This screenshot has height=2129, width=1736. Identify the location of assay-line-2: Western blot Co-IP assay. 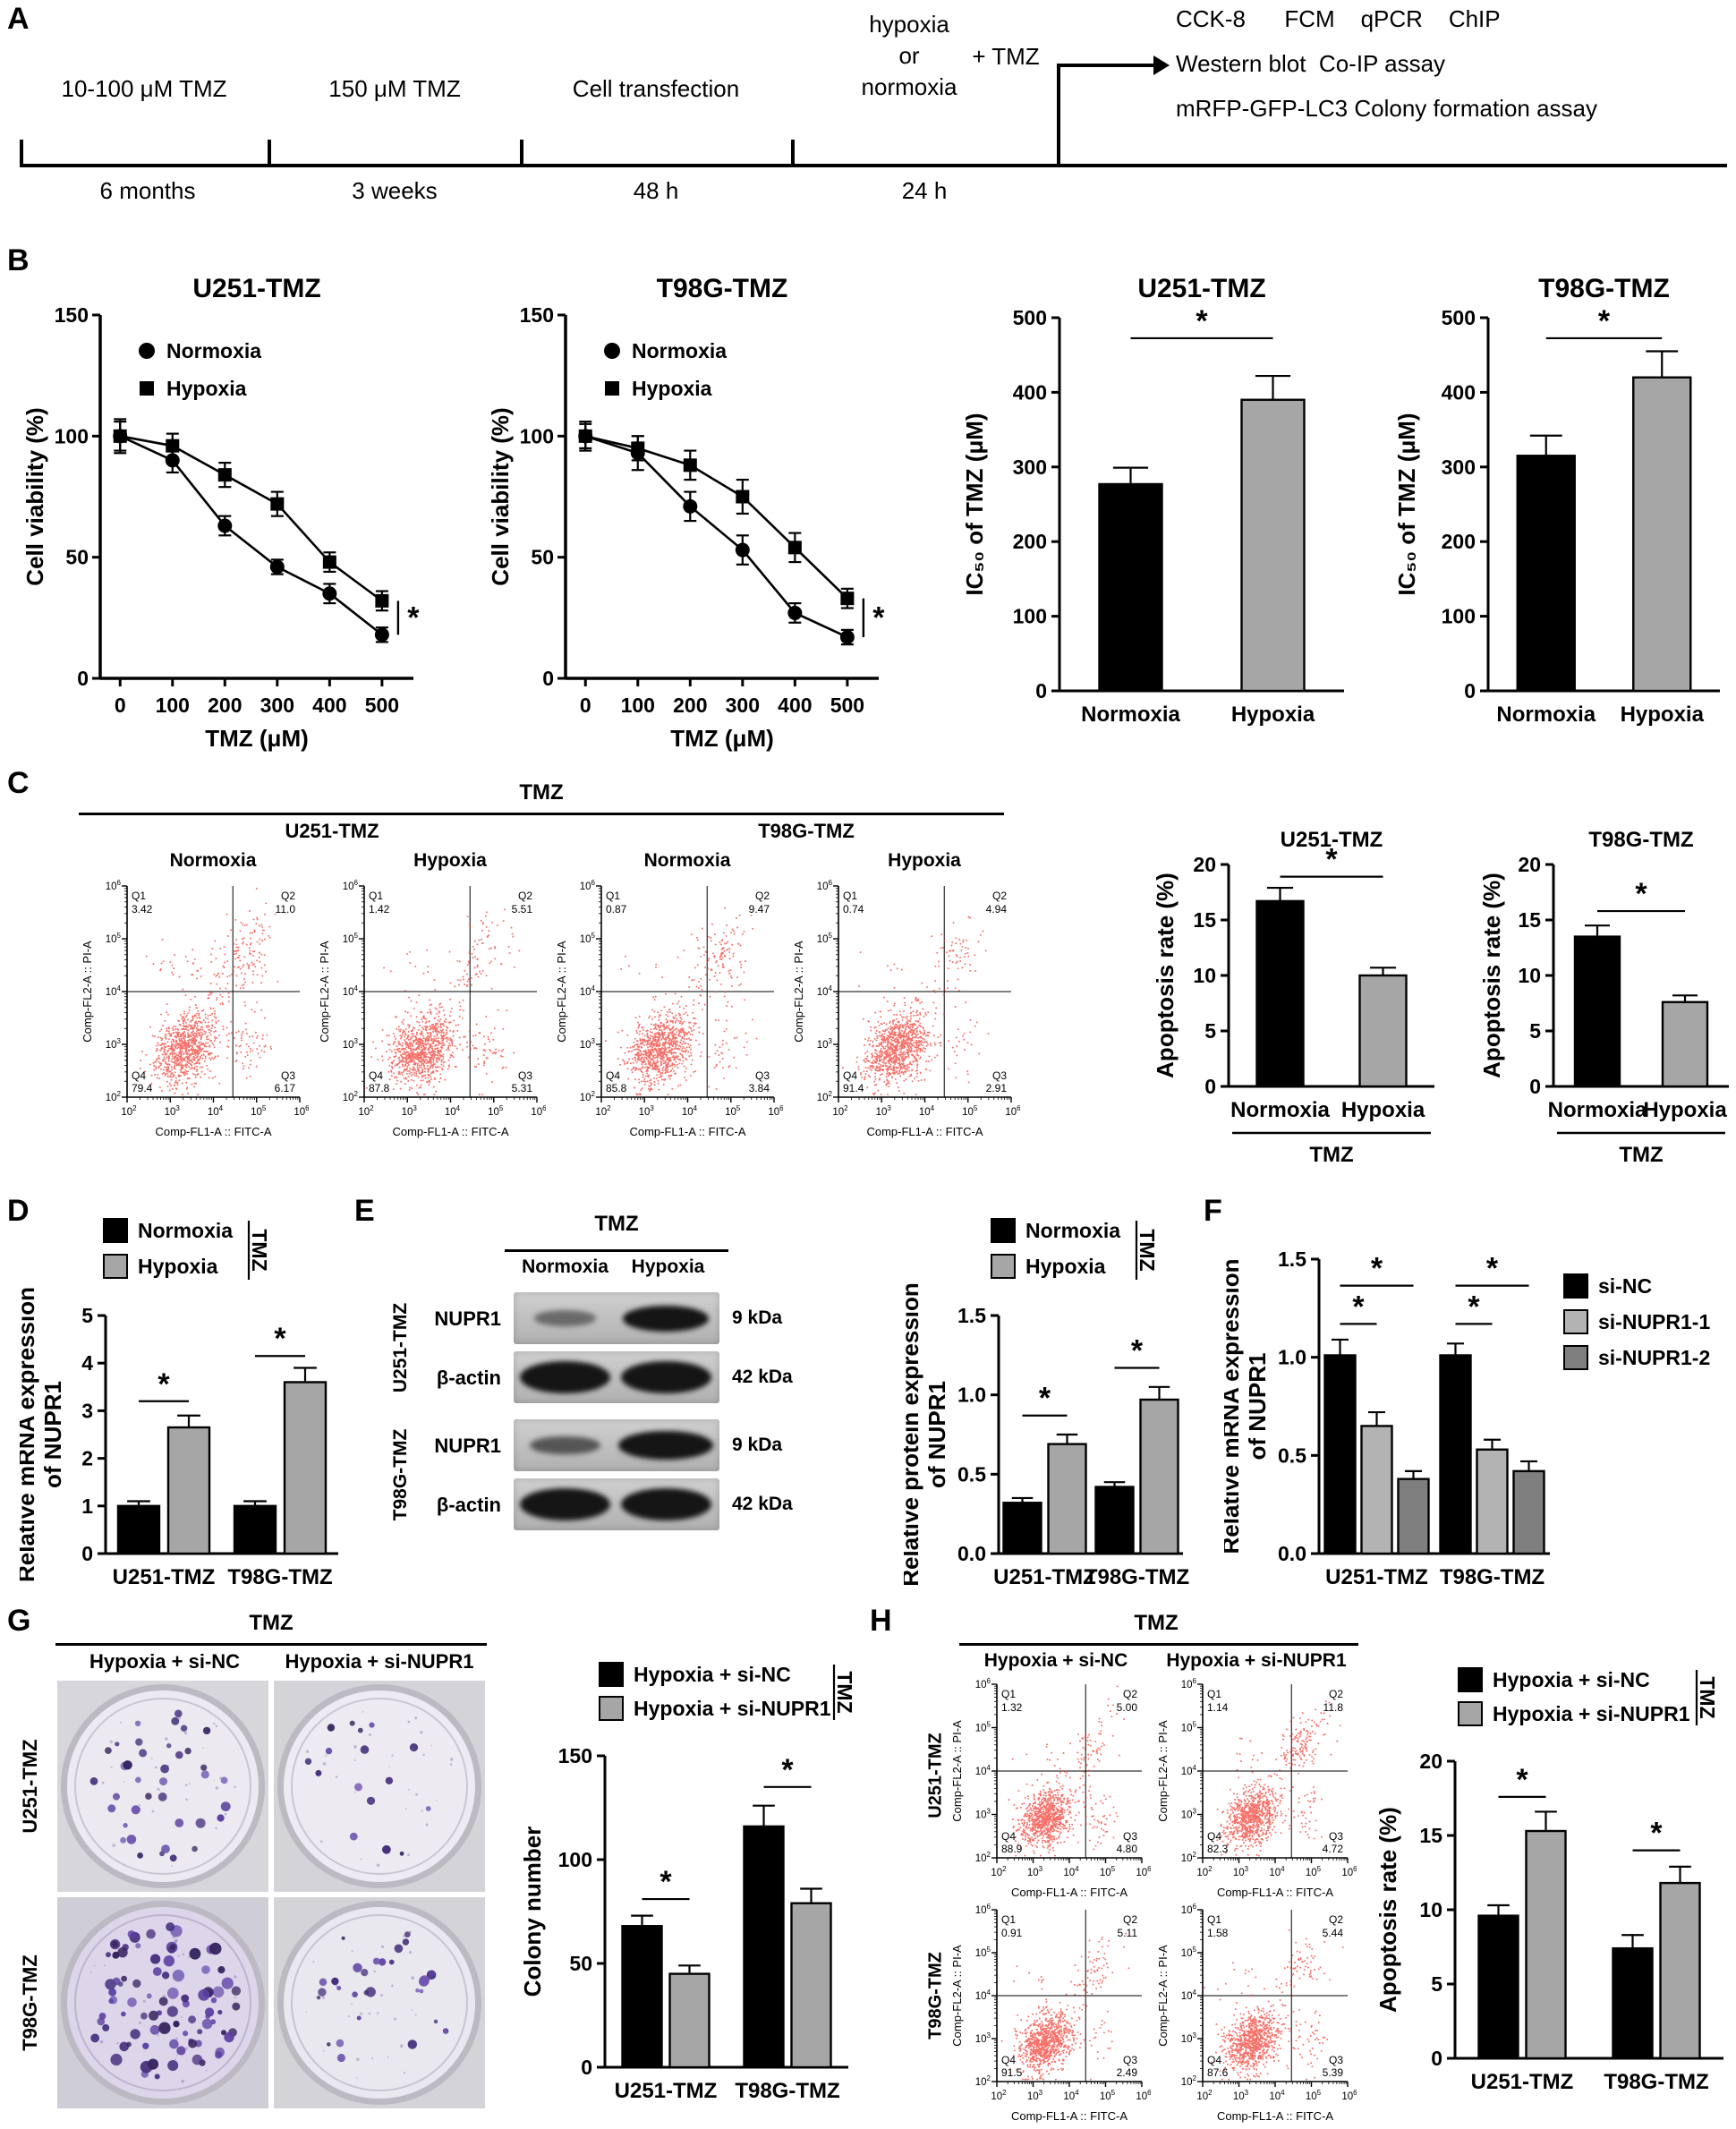
(1311, 64).